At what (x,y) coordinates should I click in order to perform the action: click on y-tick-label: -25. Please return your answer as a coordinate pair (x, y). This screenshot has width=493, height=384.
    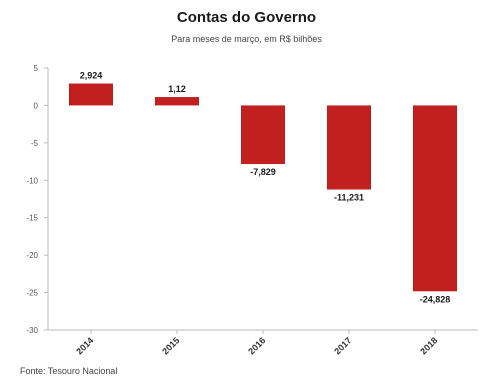
    Looking at the image, I should click on (32, 293).